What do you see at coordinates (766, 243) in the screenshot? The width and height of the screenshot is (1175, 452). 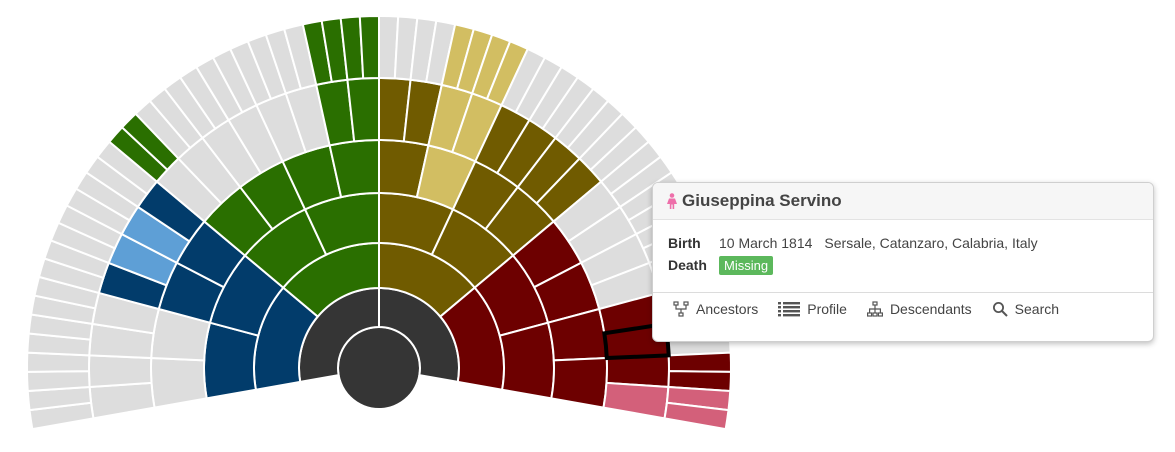 I see `birth-date: 10 March 1814` at bounding box center [766, 243].